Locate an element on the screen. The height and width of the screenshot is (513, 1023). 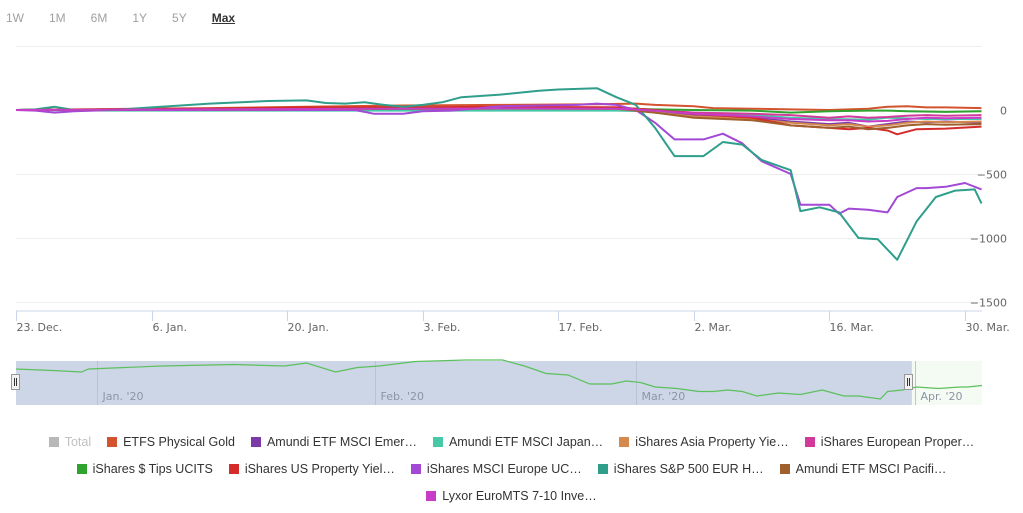
x-tick-label: 3. Feb. is located at coordinates (442, 327).